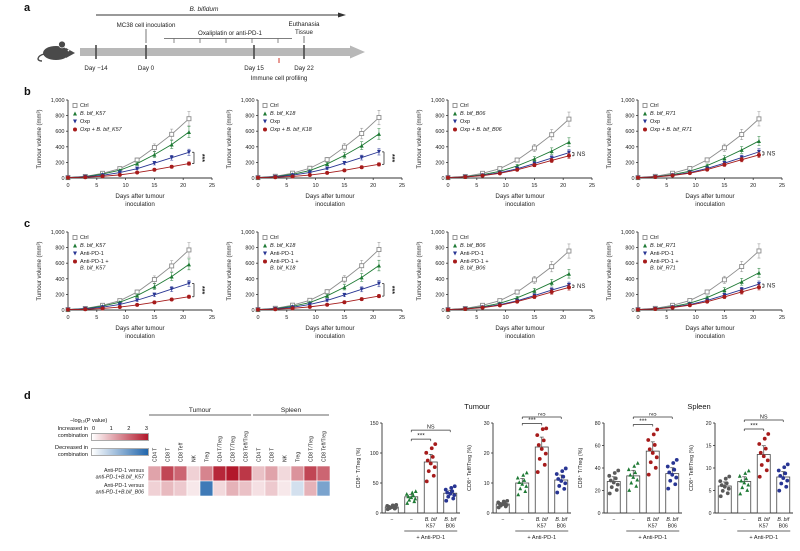 This screenshot has height=551, width=800. Describe the element at coordinates (200, 52) in the screenshot. I see `timeline-ticks` at that location.